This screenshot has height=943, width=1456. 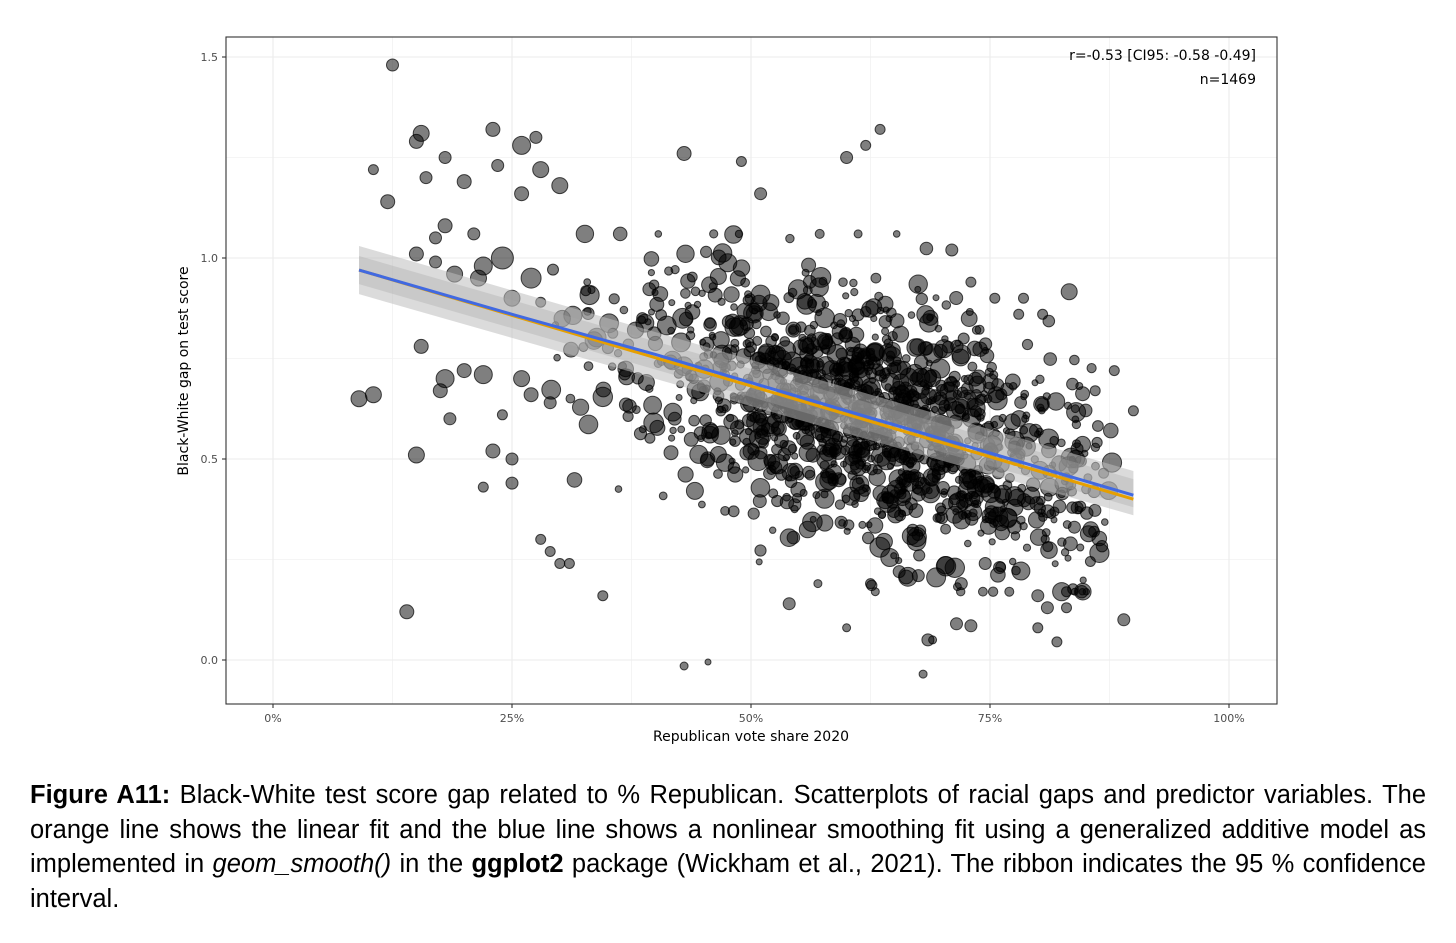 What do you see at coordinates (210, 57) in the screenshot?
I see `y-tick-label: 1.5` at bounding box center [210, 57].